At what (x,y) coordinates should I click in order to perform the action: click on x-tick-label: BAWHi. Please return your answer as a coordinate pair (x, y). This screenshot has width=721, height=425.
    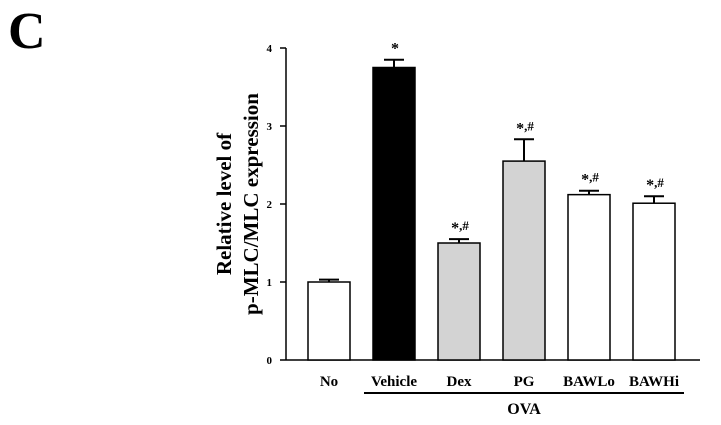
    Looking at the image, I should click on (654, 382).